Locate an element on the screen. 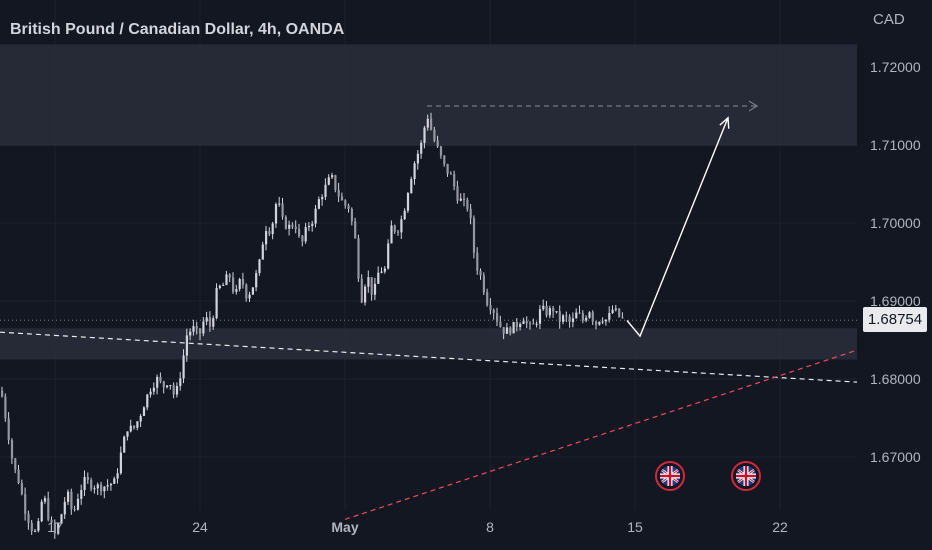 Image resolution: width=932 pixels, height=550 pixels. flag-cross-v-red is located at coordinates (670, 476).